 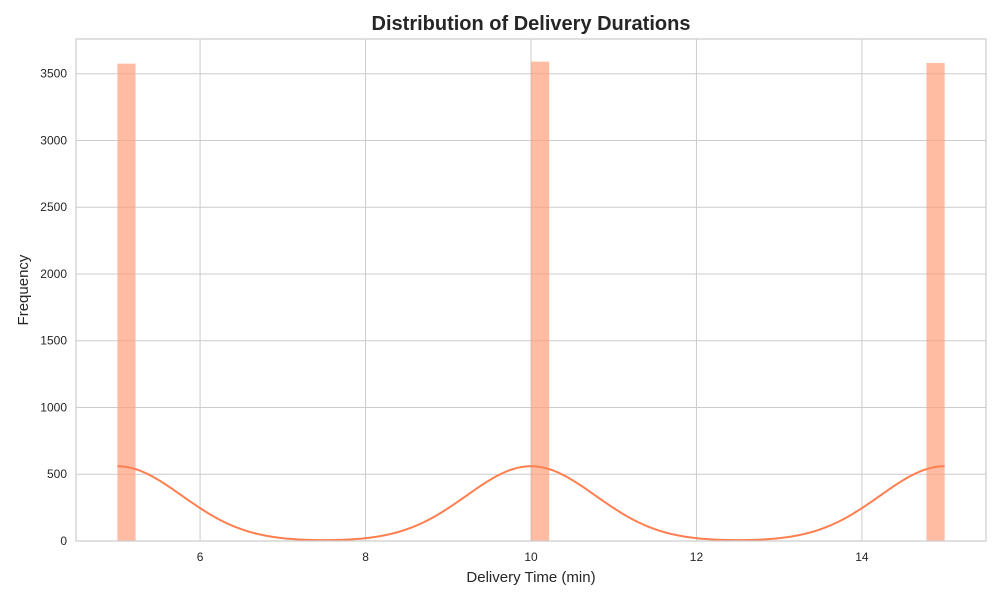 What do you see at coordinates (63, 541) in the screenshot?
I see `y-tick-label: 0` at bounding box center [63, 541].